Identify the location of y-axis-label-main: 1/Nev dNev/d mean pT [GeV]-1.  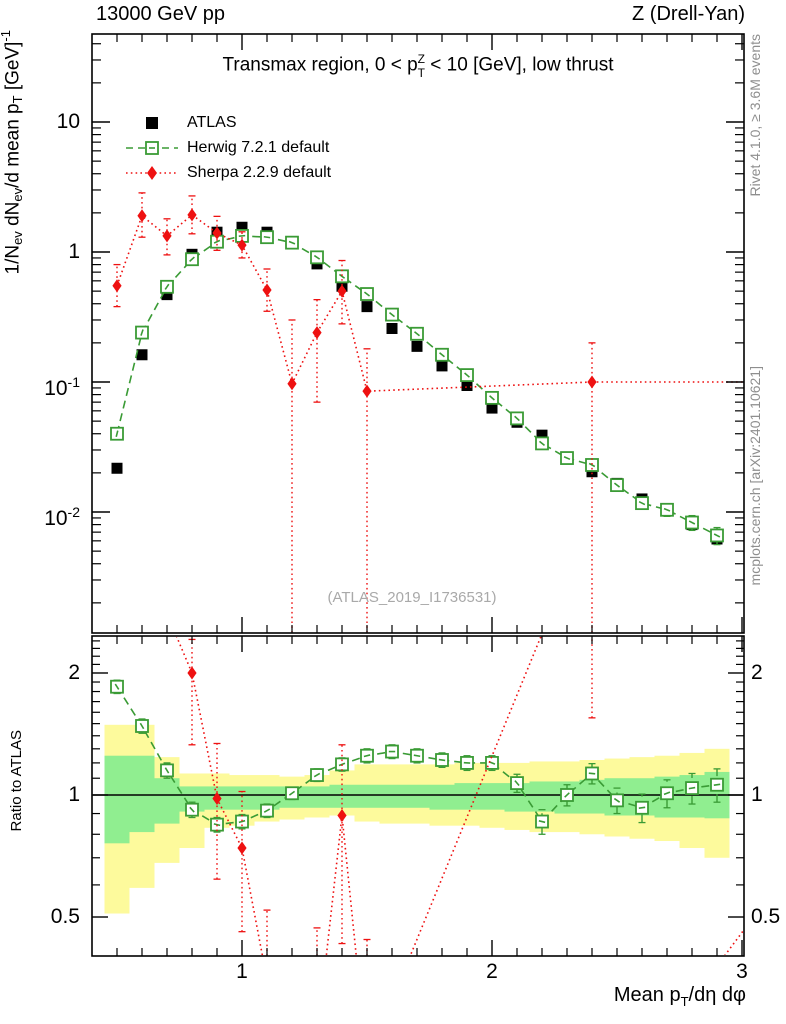
(13, 152).